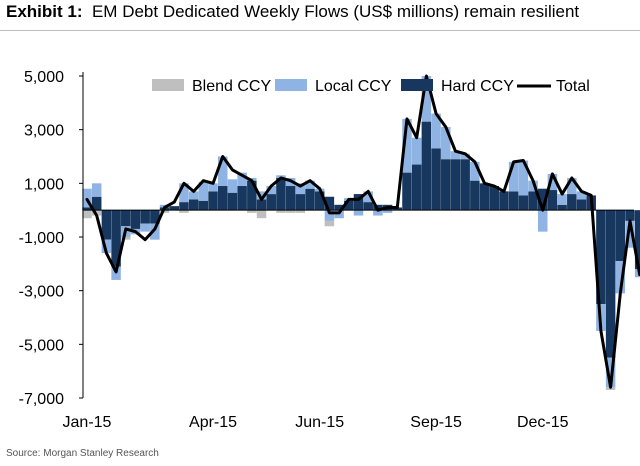  Describe the element at coordinates (44, 184) in the screenshot. I see `y-tick-label: 1,000` at that location.